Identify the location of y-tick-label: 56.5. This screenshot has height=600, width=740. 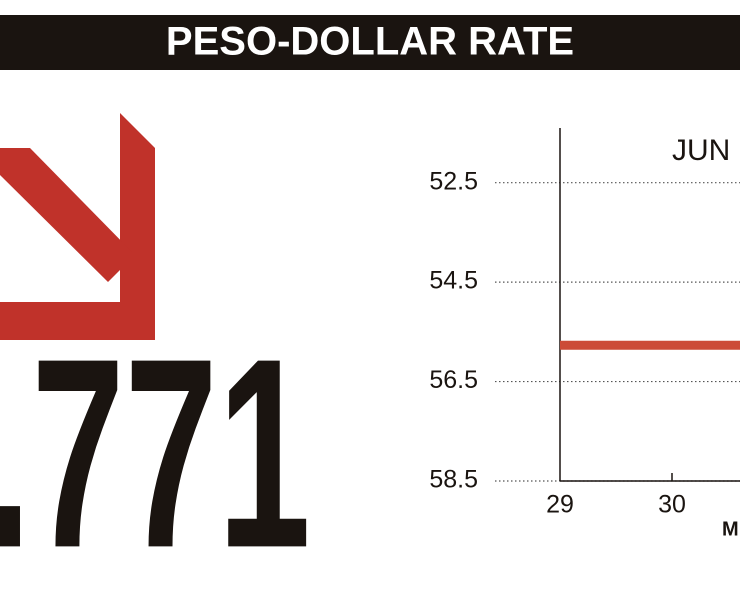
(453, 380).